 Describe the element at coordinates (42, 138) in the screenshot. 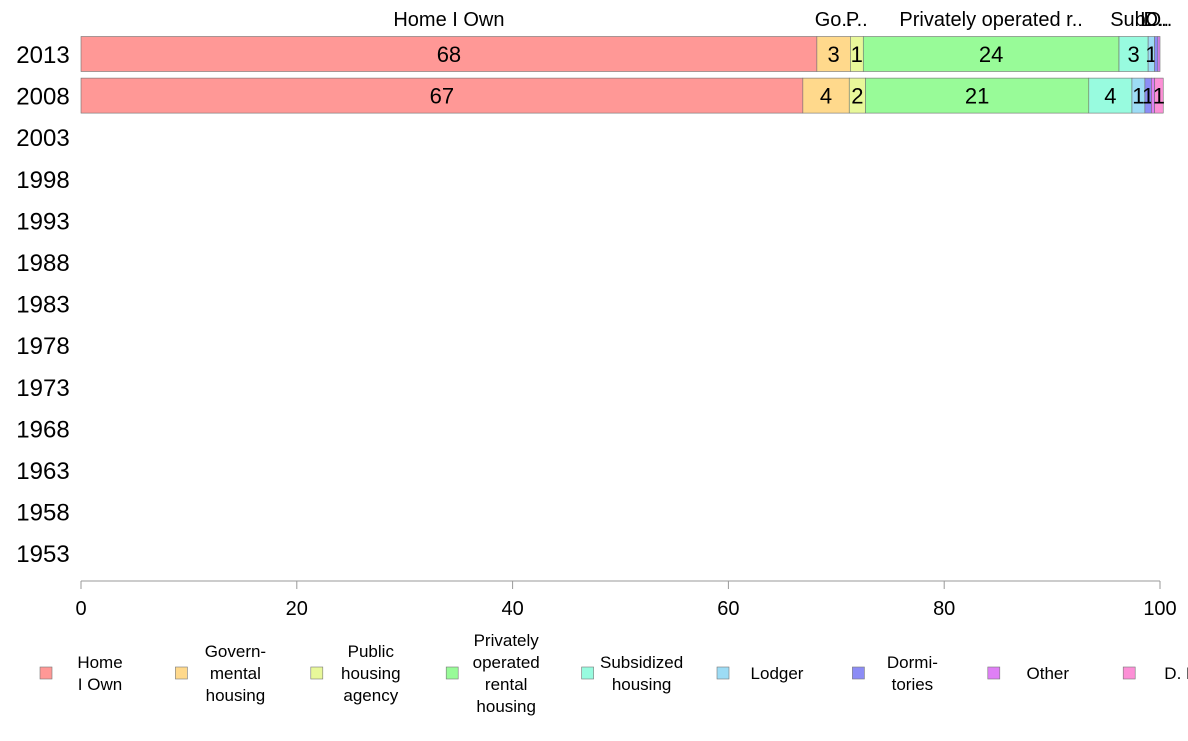

I see `y-tick-label-2003: 2003` at that location.